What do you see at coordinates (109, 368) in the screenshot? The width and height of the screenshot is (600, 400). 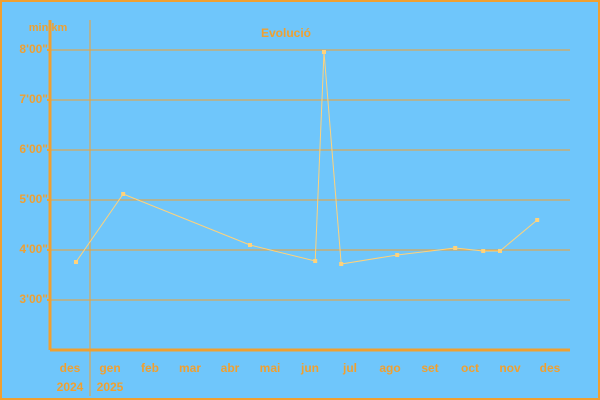 I see `x-tick-label: gen` at bounding box center [109, 368].